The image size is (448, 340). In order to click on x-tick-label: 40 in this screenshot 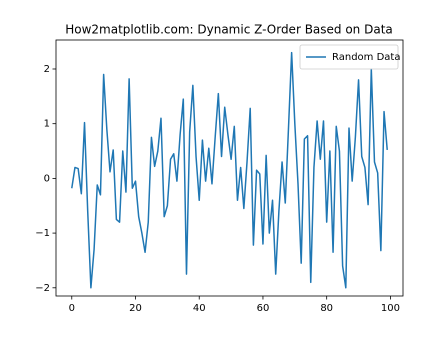, I will do `click(199, 308)`.